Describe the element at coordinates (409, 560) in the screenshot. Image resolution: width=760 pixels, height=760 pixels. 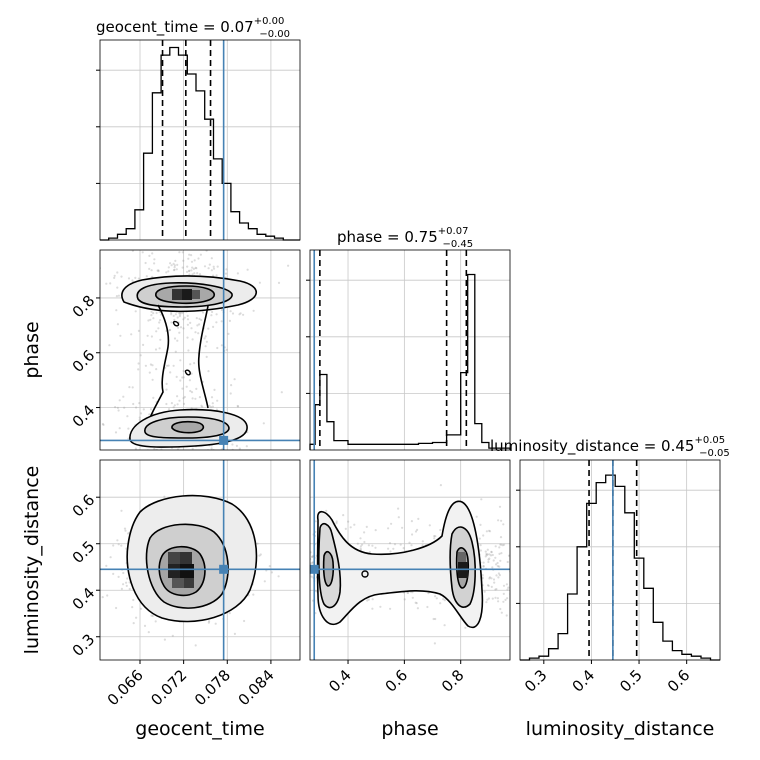
I see `truth-marker` at that location.